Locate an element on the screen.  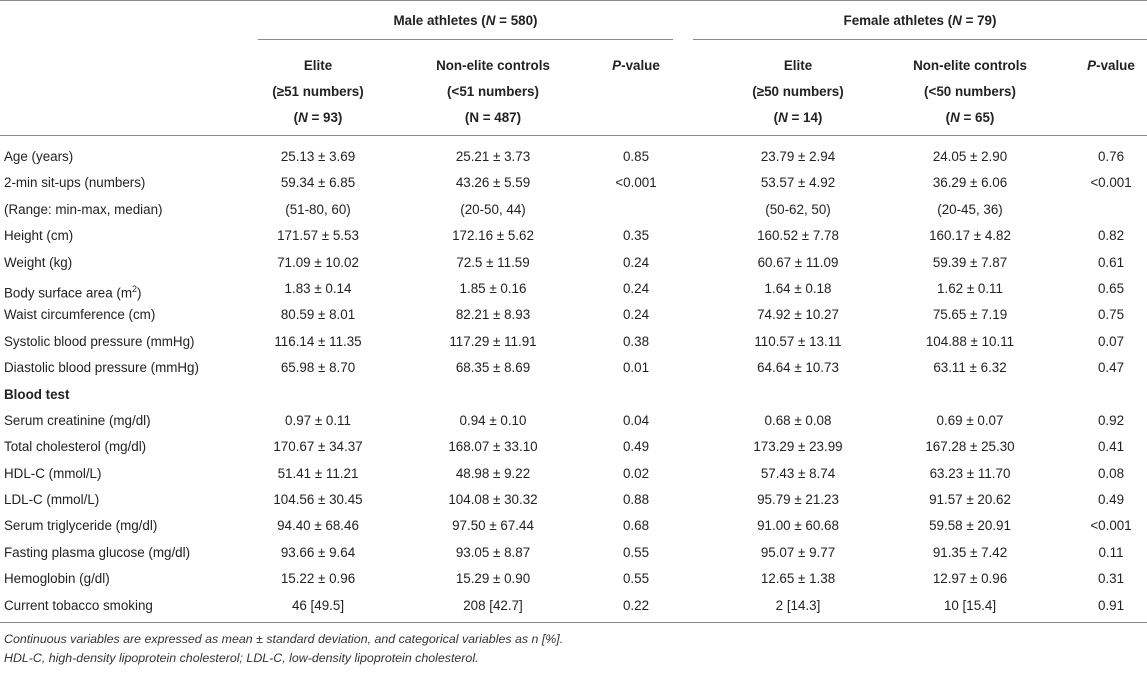
male-controls-value: 97.50 ± 67.44 is located at coordinates (493, 526).